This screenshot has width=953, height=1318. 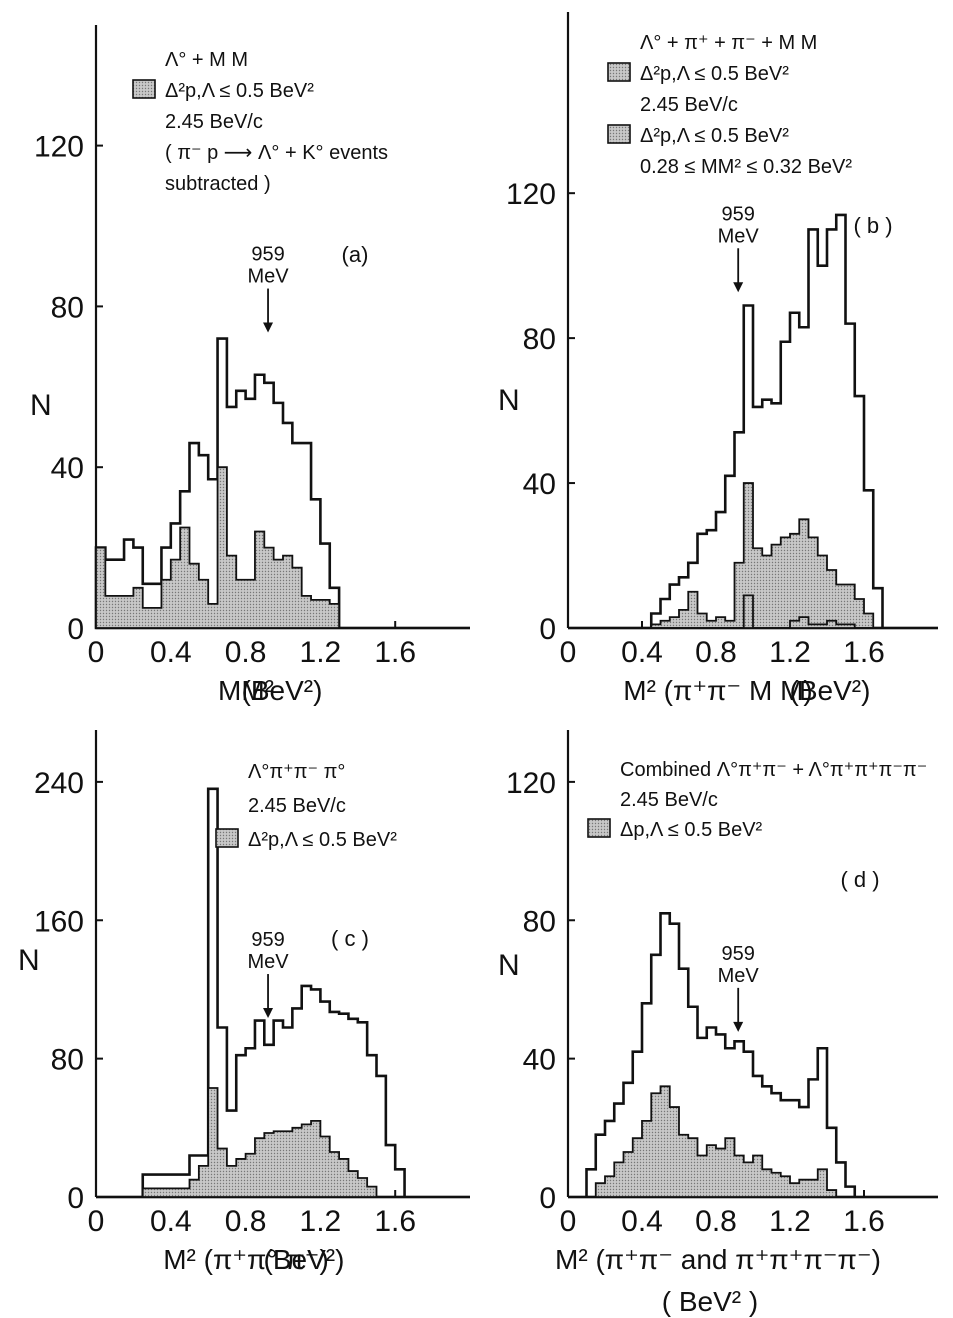 What do you see at coordinates (144, 89) in the screenshot?
I see `legend-swatch-a` at bounding box center [144, 89].